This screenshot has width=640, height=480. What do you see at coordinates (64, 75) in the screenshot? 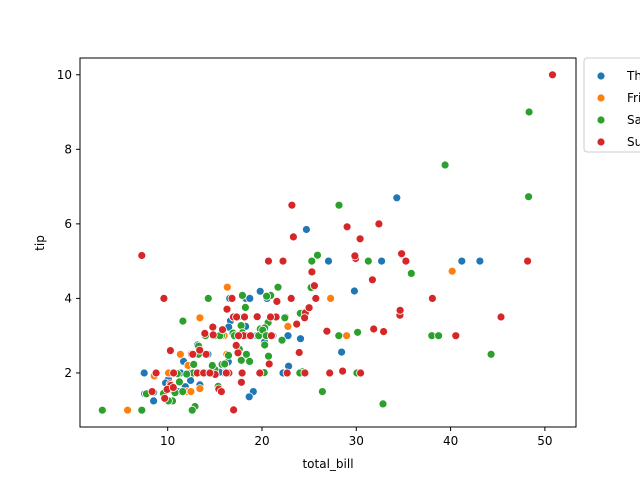
I see `y-tick-label: 10` at bounding box center [64, 75].